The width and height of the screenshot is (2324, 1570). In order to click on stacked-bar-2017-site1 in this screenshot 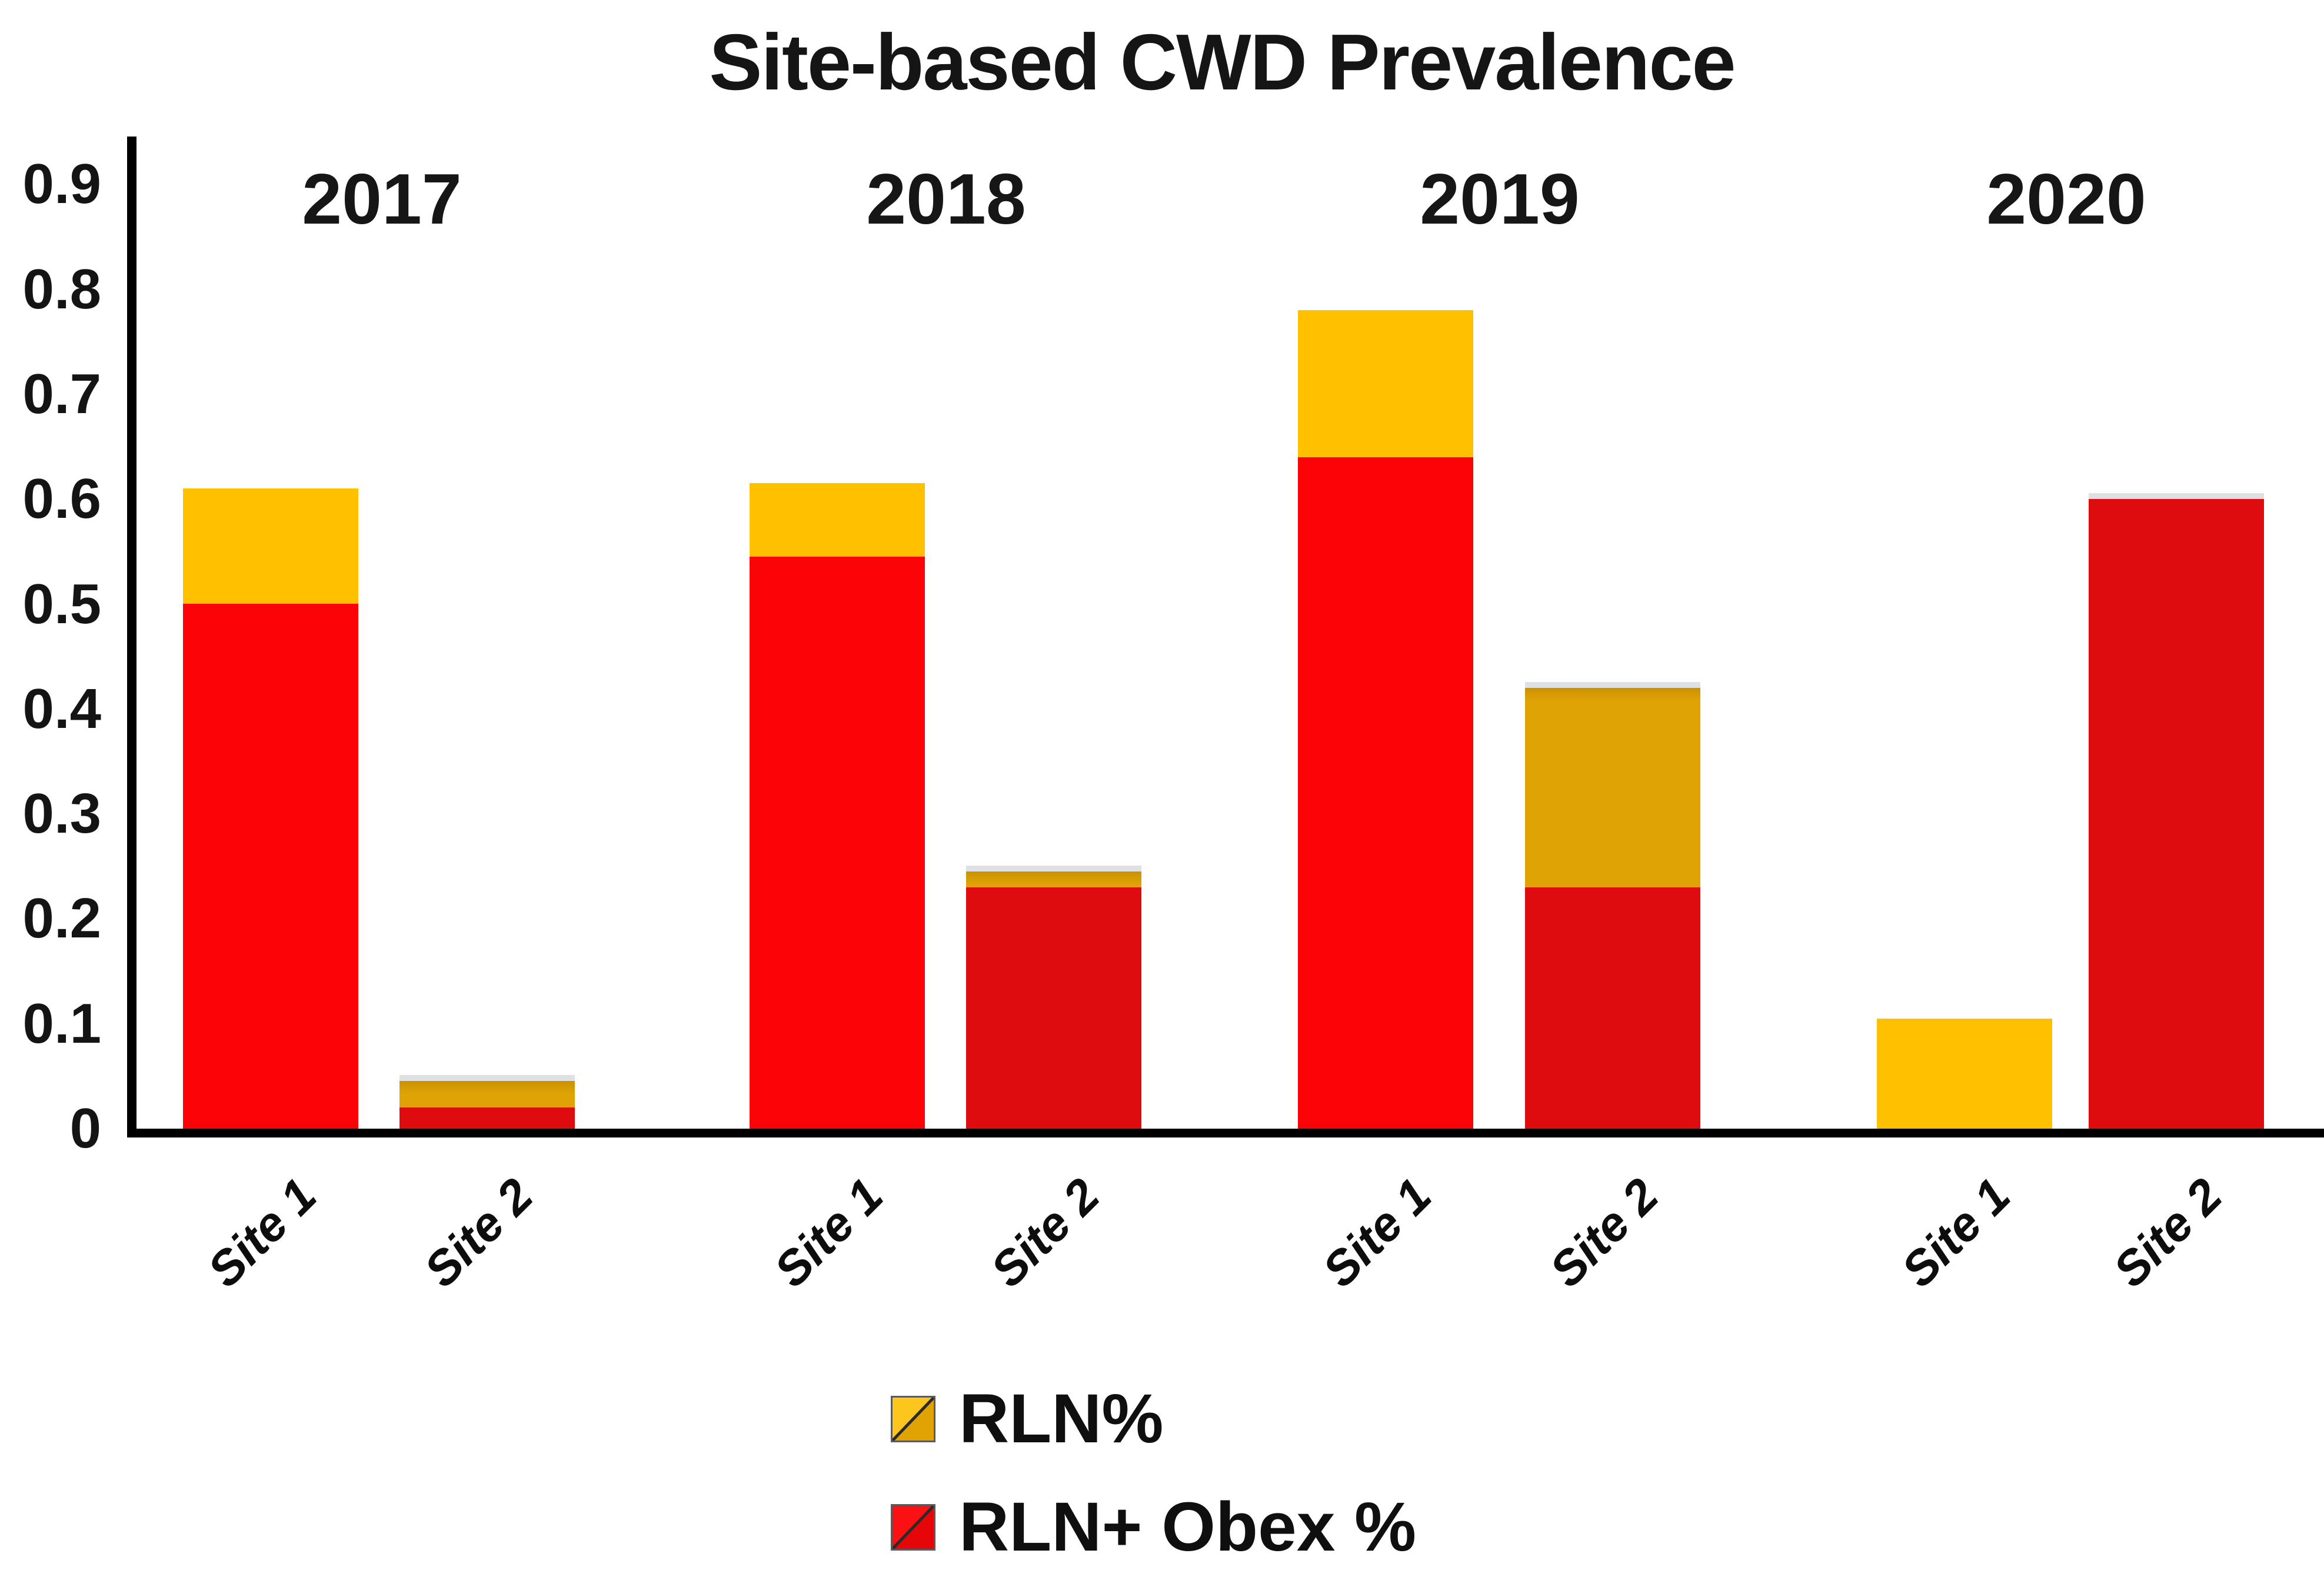, I will do `click(270, 809)`.